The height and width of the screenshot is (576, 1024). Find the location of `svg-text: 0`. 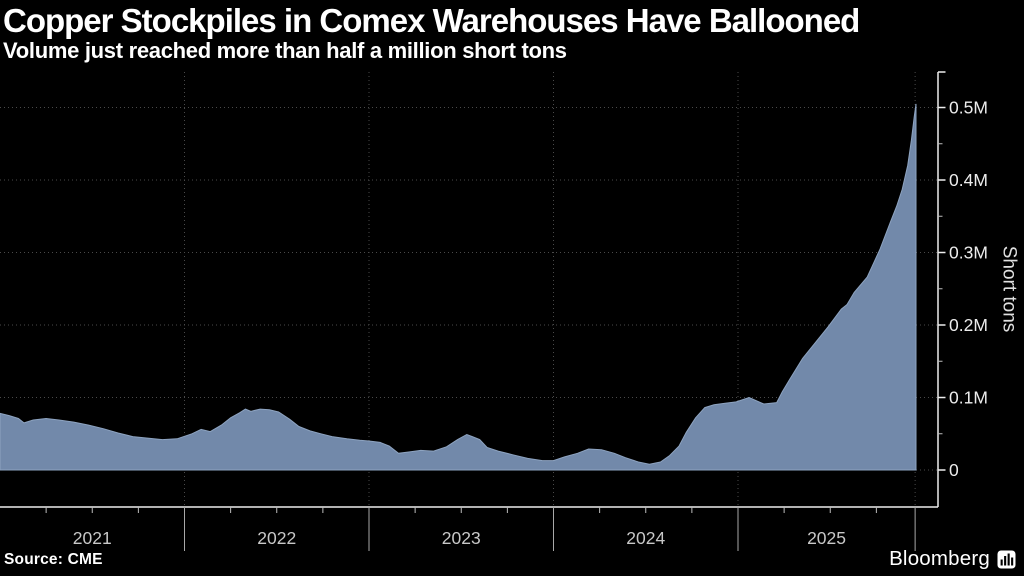

svg-text: 0 is located at coordinates (954, 470).